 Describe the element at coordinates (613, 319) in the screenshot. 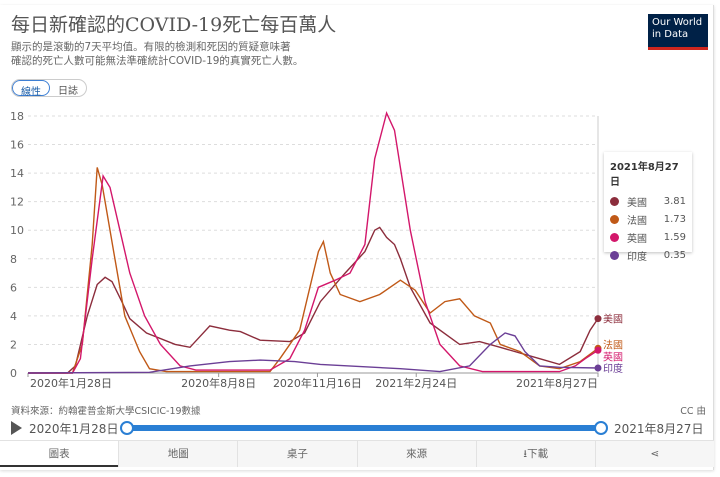

I see `series-label: 美國` at that location.